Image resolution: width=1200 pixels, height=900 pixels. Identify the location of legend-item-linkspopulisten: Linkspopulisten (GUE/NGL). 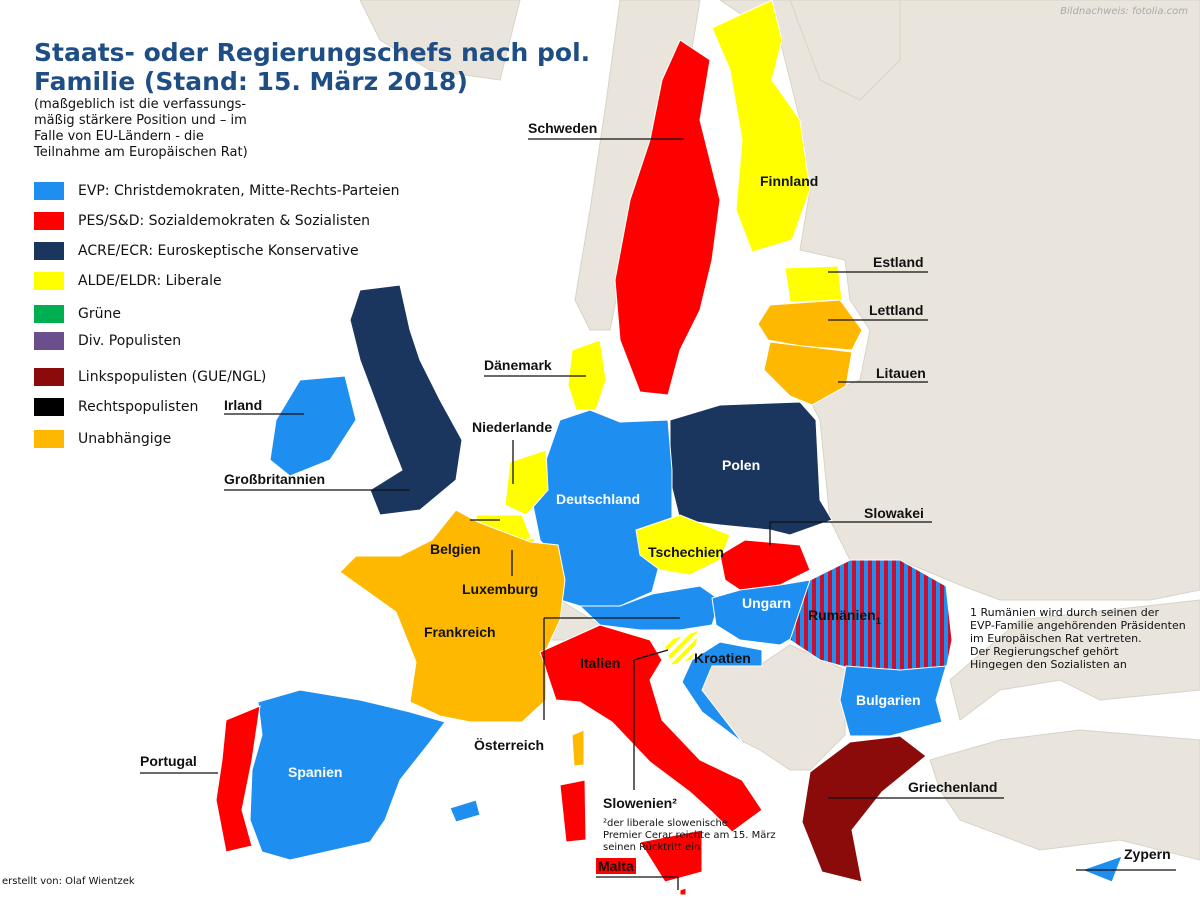
(150, 377).